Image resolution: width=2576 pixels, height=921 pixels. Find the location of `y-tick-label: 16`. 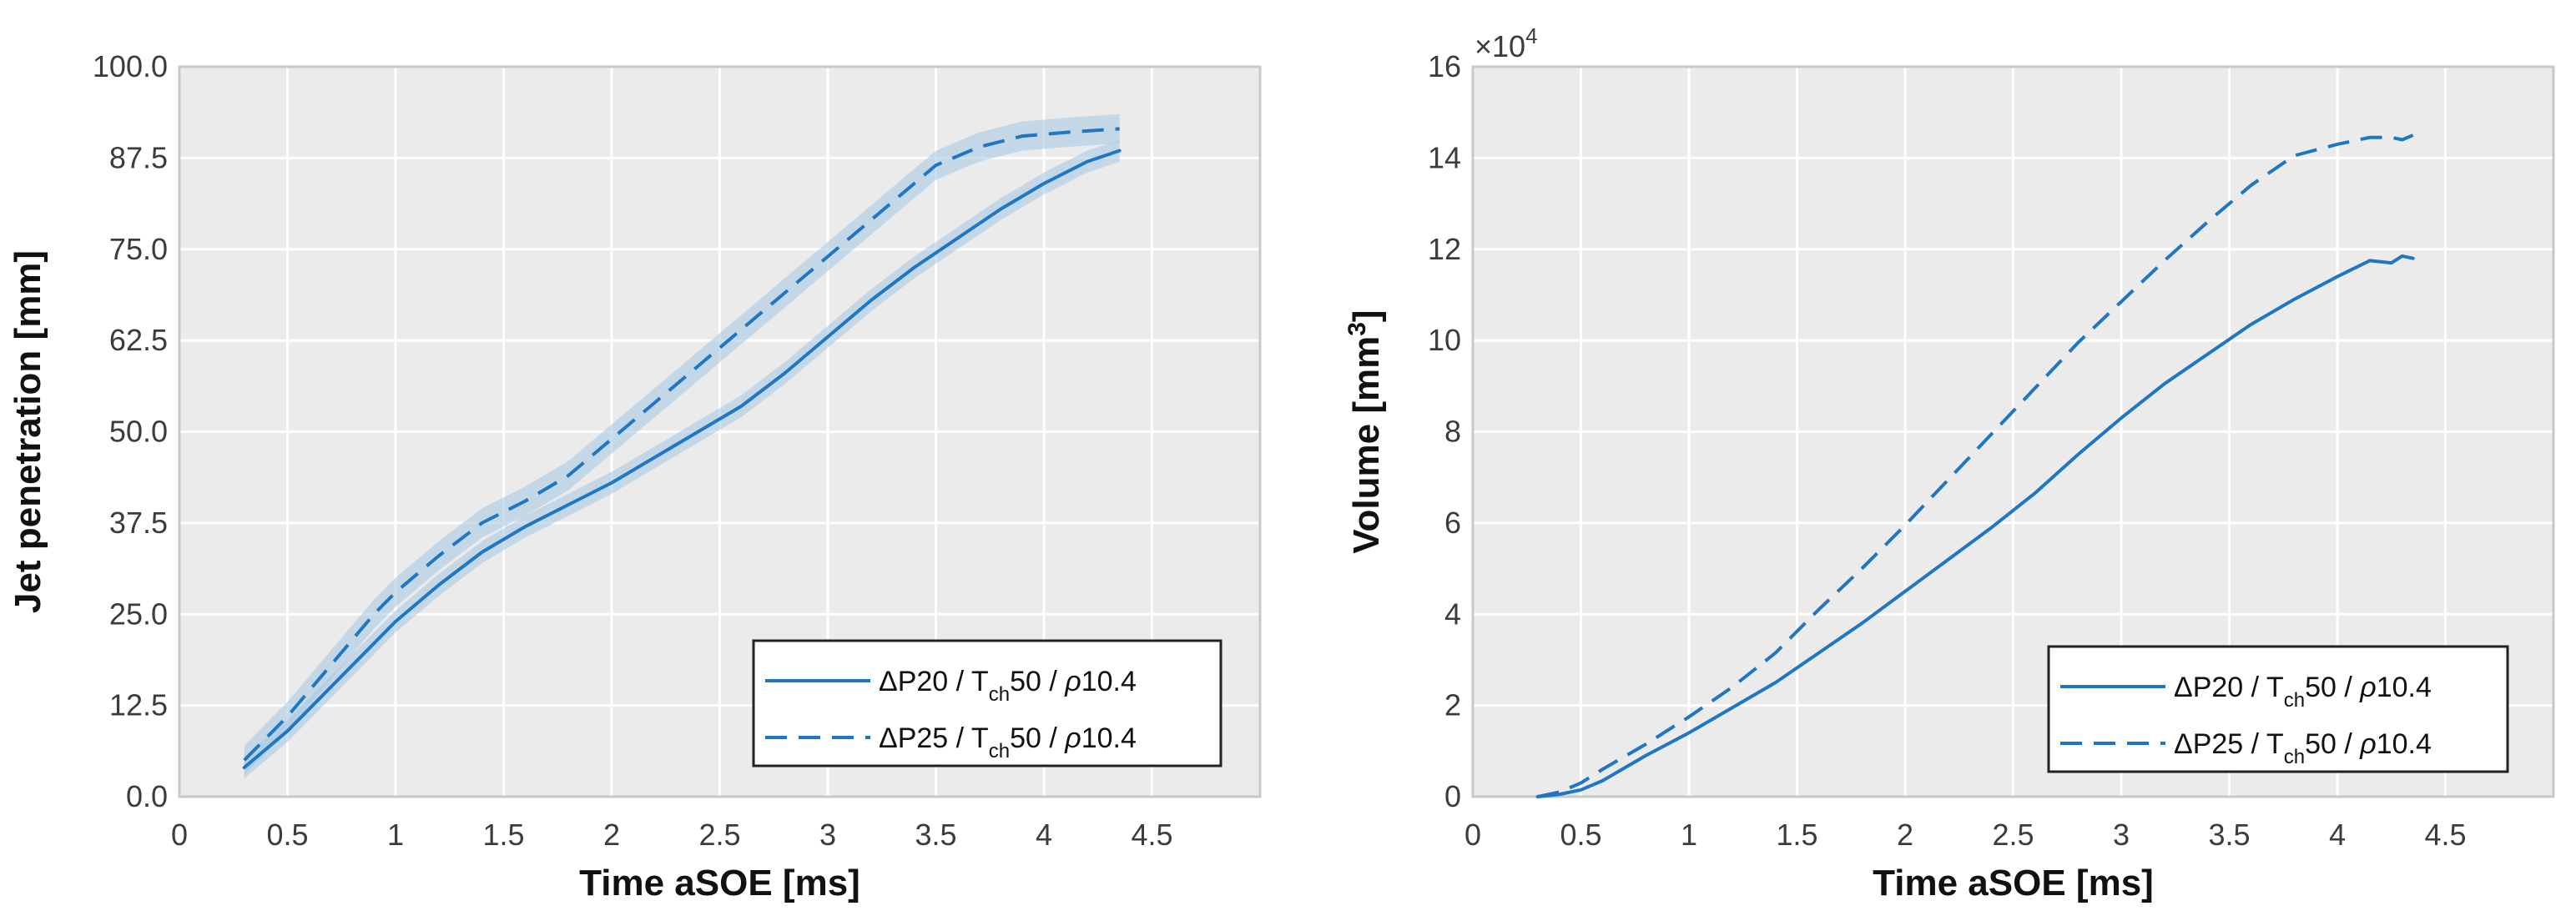

y-tick-label: 16 is located at coordinates (1444, 66).